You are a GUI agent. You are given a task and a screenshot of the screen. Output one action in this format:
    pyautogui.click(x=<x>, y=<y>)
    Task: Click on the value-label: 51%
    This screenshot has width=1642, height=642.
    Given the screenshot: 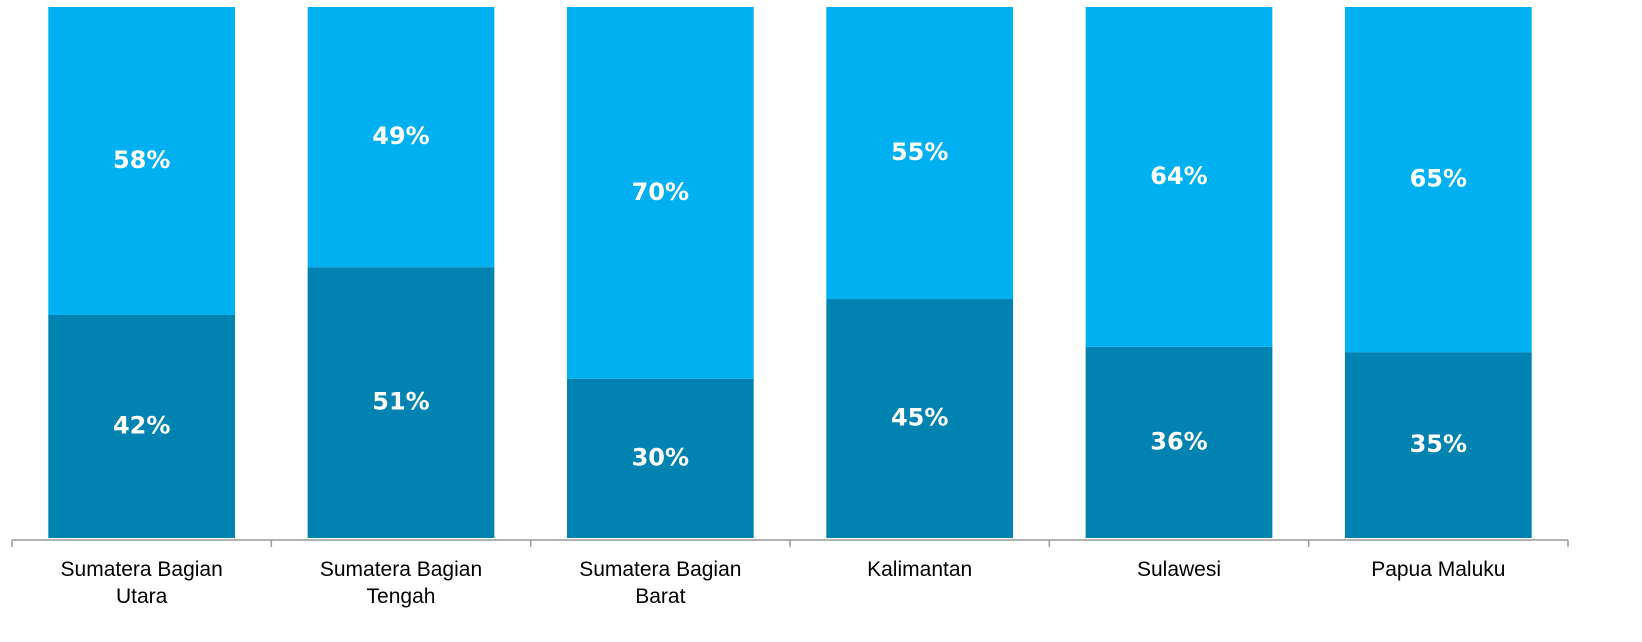 What is the action you would take?
    pyautogui.click(x=400, y=402)
    